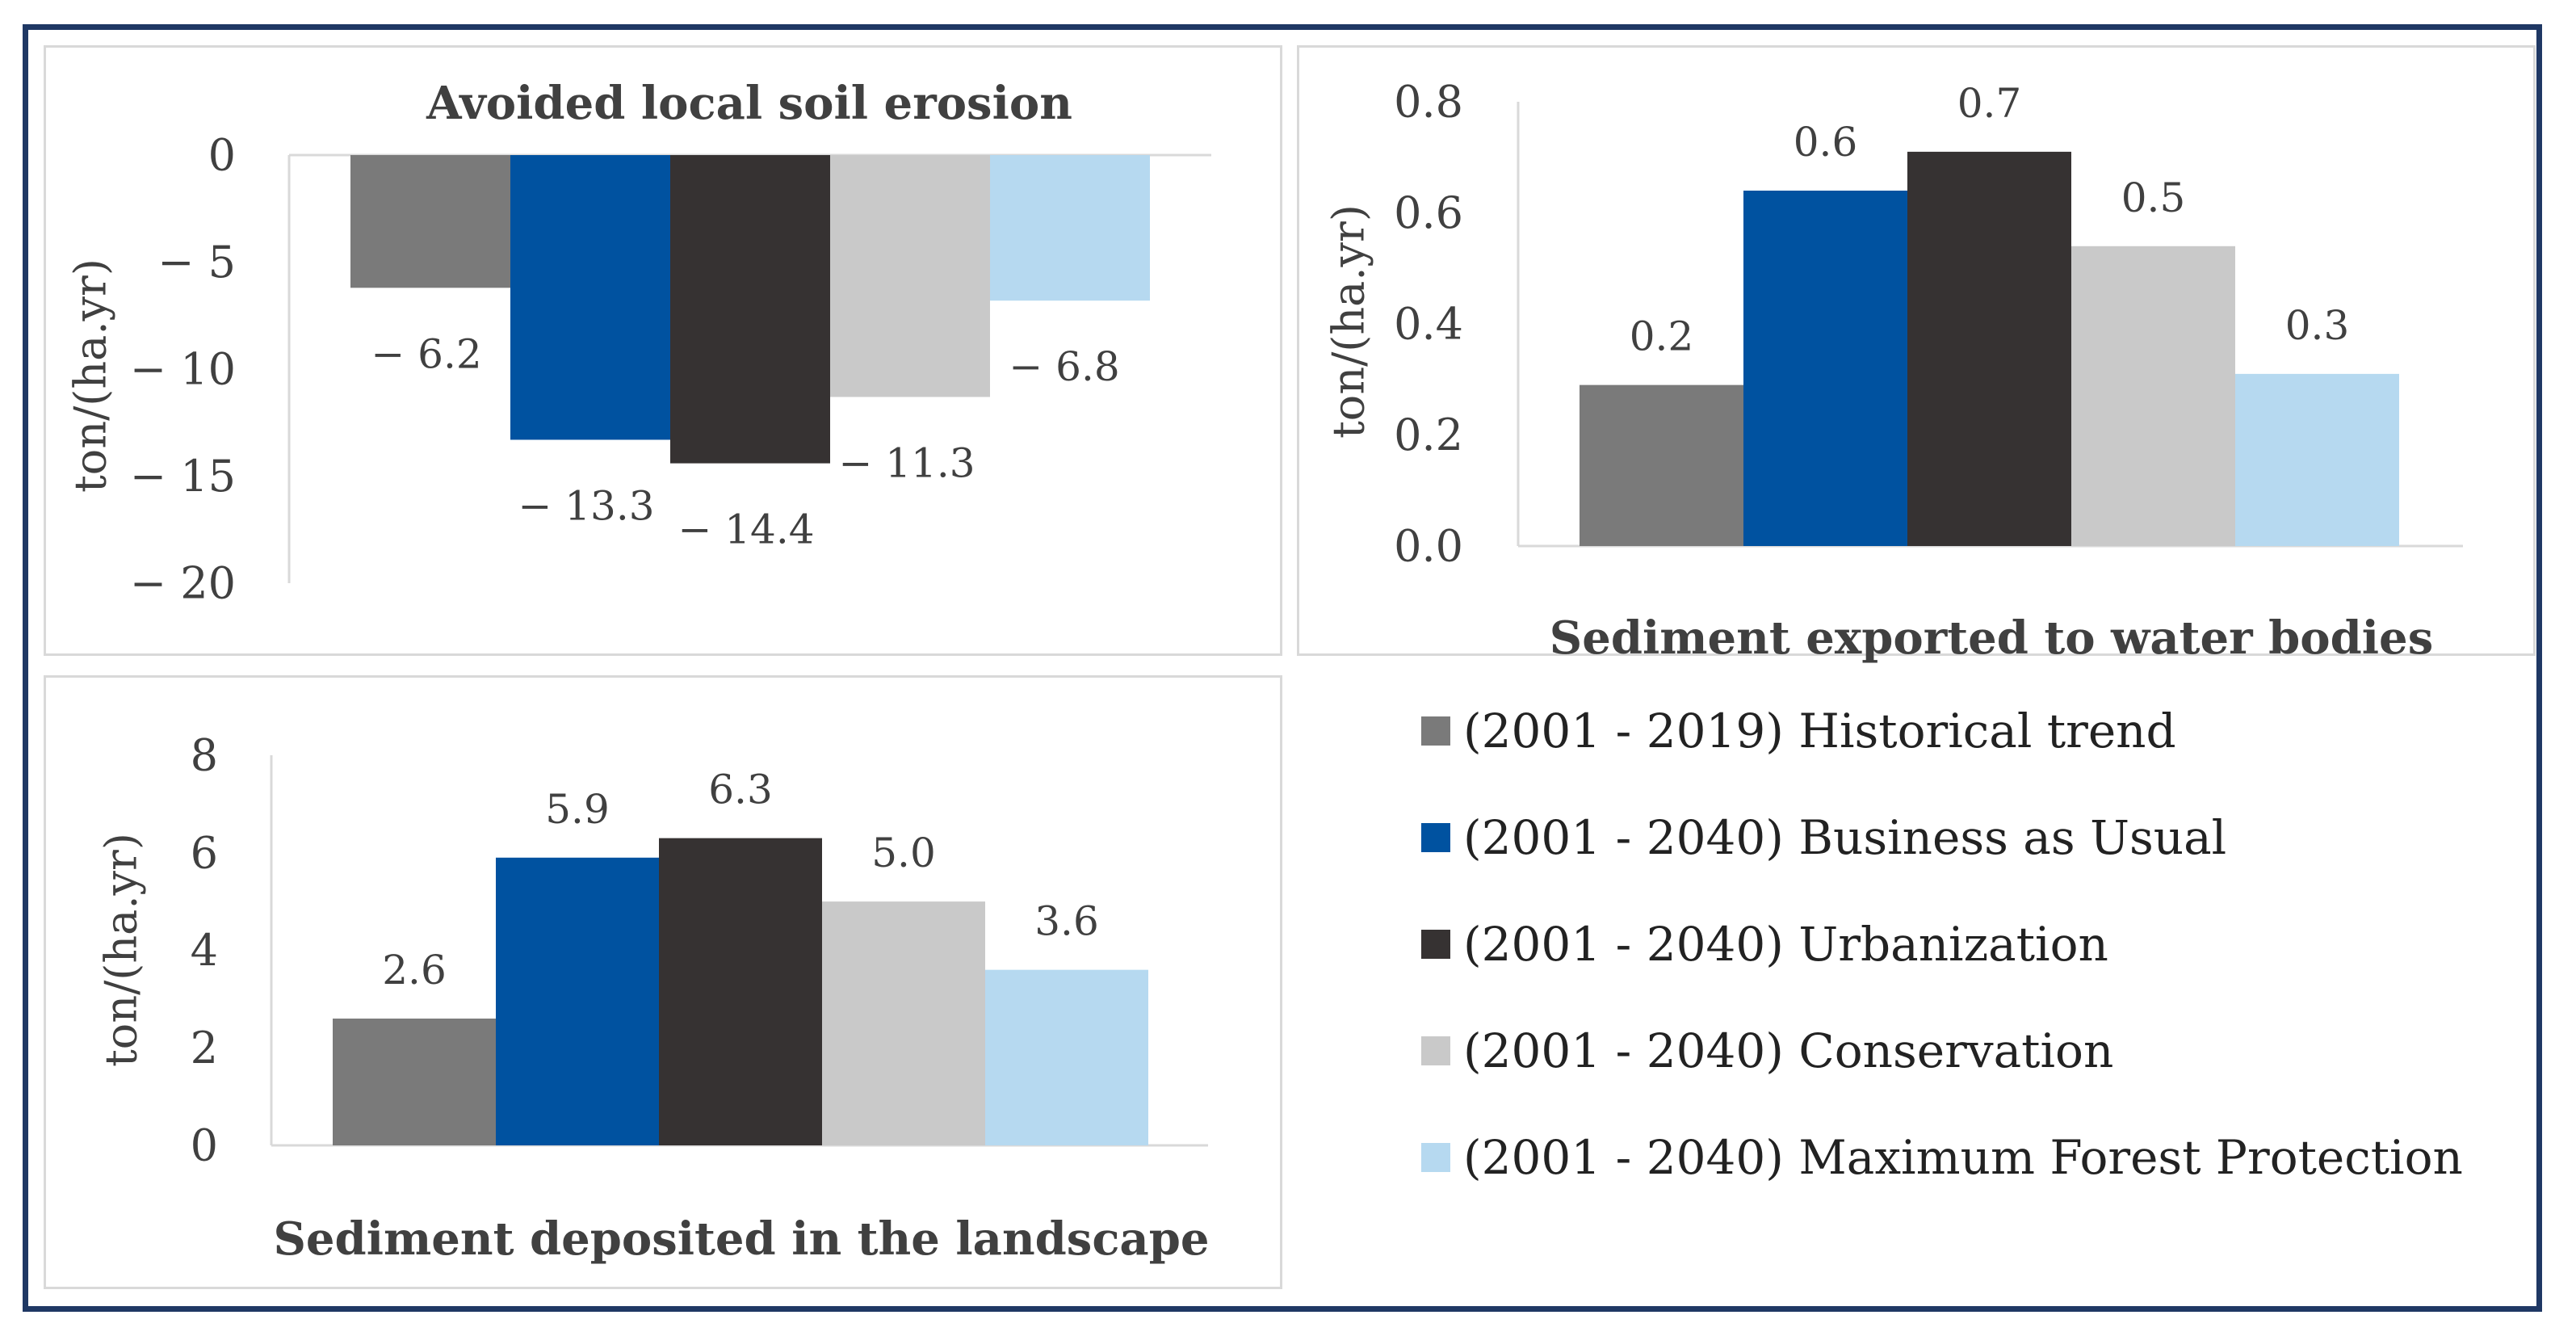 This screenshot has width=2576, height=1336. Describe the element at coordinates (1845, 837) in the screenshot. I see `legend-label: (2001 - 2040) Business as Usual` at that location.